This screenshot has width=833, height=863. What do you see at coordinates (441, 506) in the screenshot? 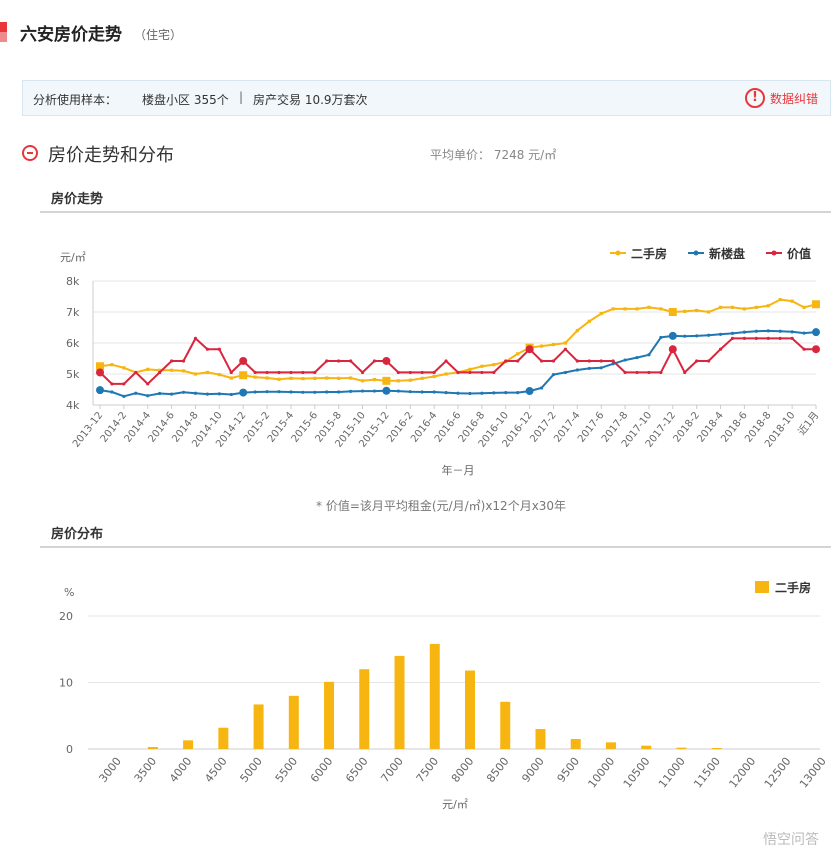
I see `trend-footnote: * 价值=该月平均租金(元/月/㎡)x12个月x30年` at bounding box center [441, 506].